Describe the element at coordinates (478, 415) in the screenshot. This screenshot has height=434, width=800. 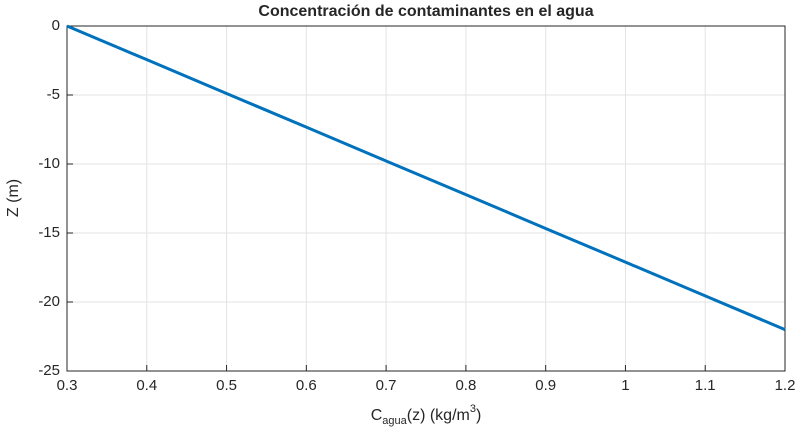
I see `x-label-part: )` at that location.